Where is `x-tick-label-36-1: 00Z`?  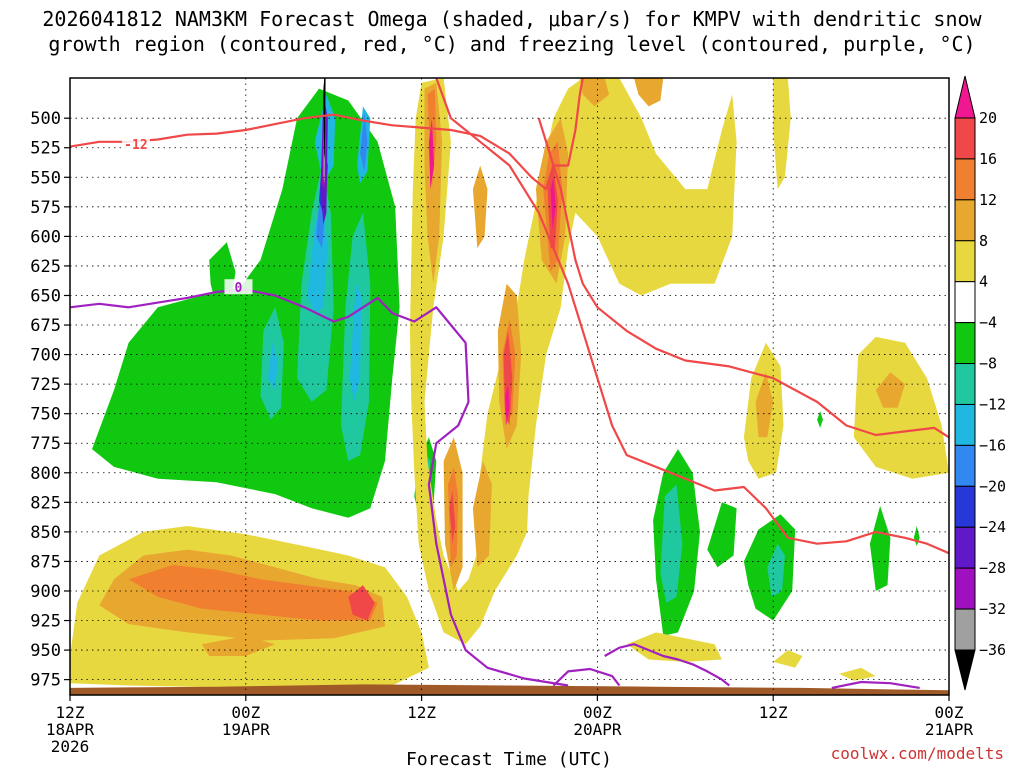
x-tick-label-36-1: 00Z is located at coordinates (597, 712).